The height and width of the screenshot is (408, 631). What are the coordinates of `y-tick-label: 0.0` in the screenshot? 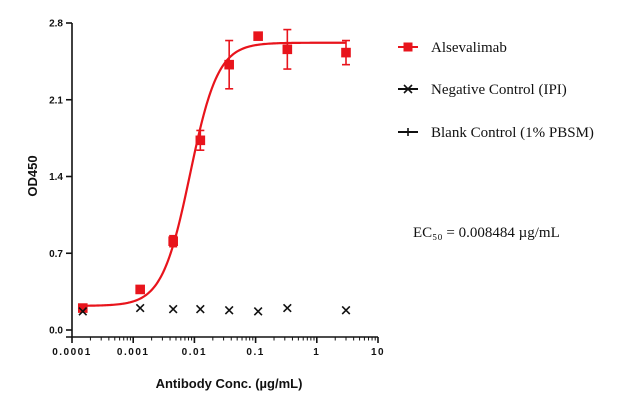 It's located at (56, 331).